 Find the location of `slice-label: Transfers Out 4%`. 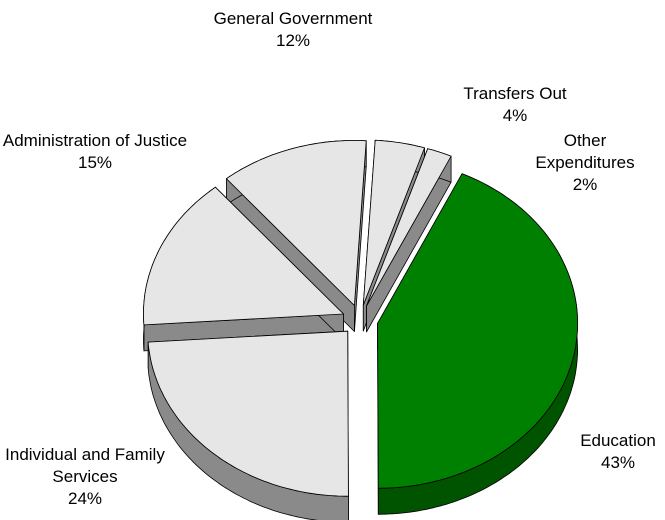

slice-label: Transfers Out 4% is located at coordinates (515, 105).